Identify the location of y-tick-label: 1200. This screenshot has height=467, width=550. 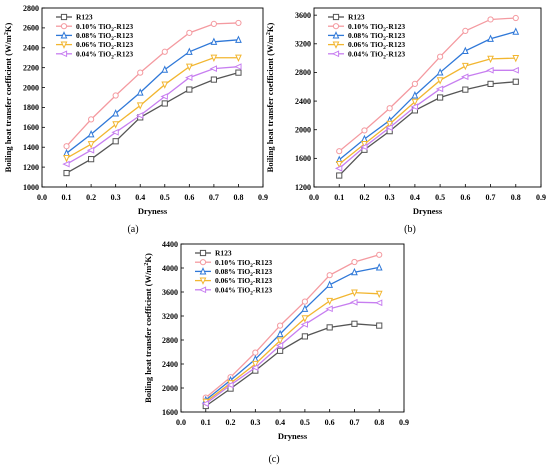
(31, 167).